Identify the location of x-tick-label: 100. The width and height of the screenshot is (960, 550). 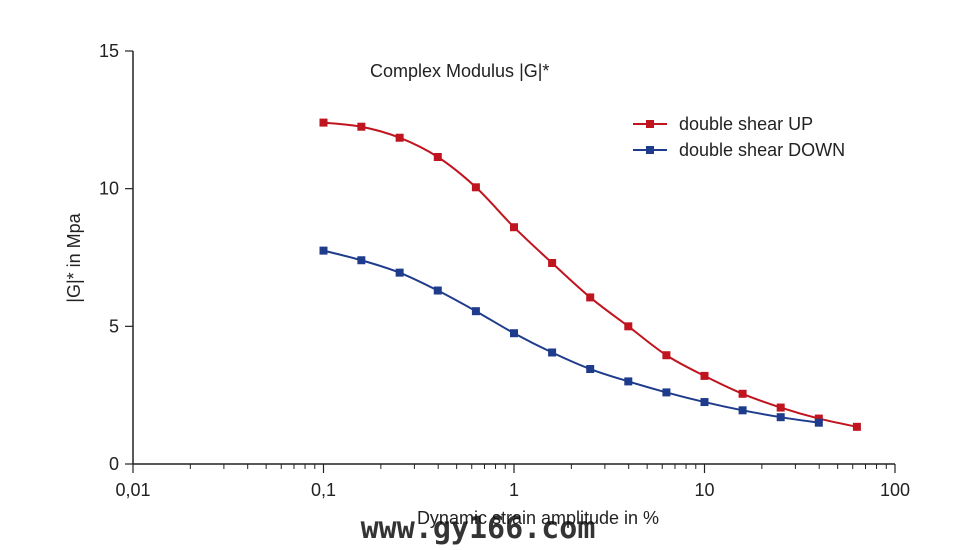
(895, 490).